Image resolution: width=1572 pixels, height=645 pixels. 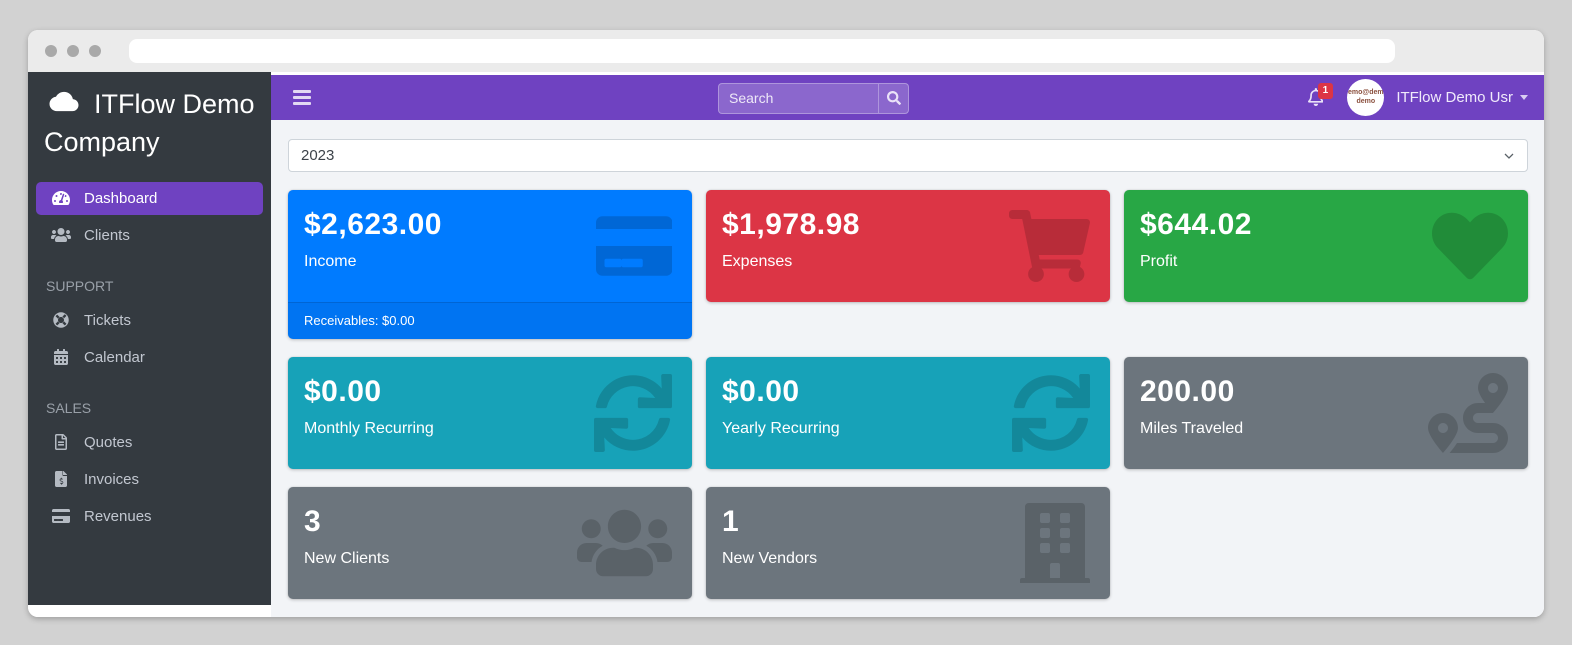 What do you see at coordinates (908, 246) in the screenshot?
I see `expenses-card: $1,978.98 Expenses` at bounding box center [908, 246].